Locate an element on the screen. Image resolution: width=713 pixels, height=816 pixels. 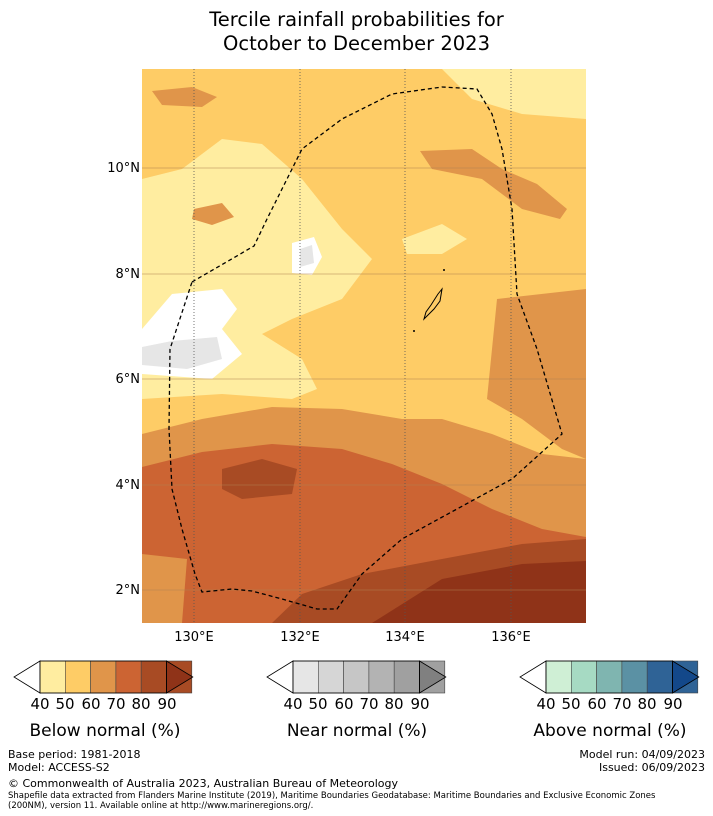
x-tick-label: 130°E is located at coordinates (194, 637).